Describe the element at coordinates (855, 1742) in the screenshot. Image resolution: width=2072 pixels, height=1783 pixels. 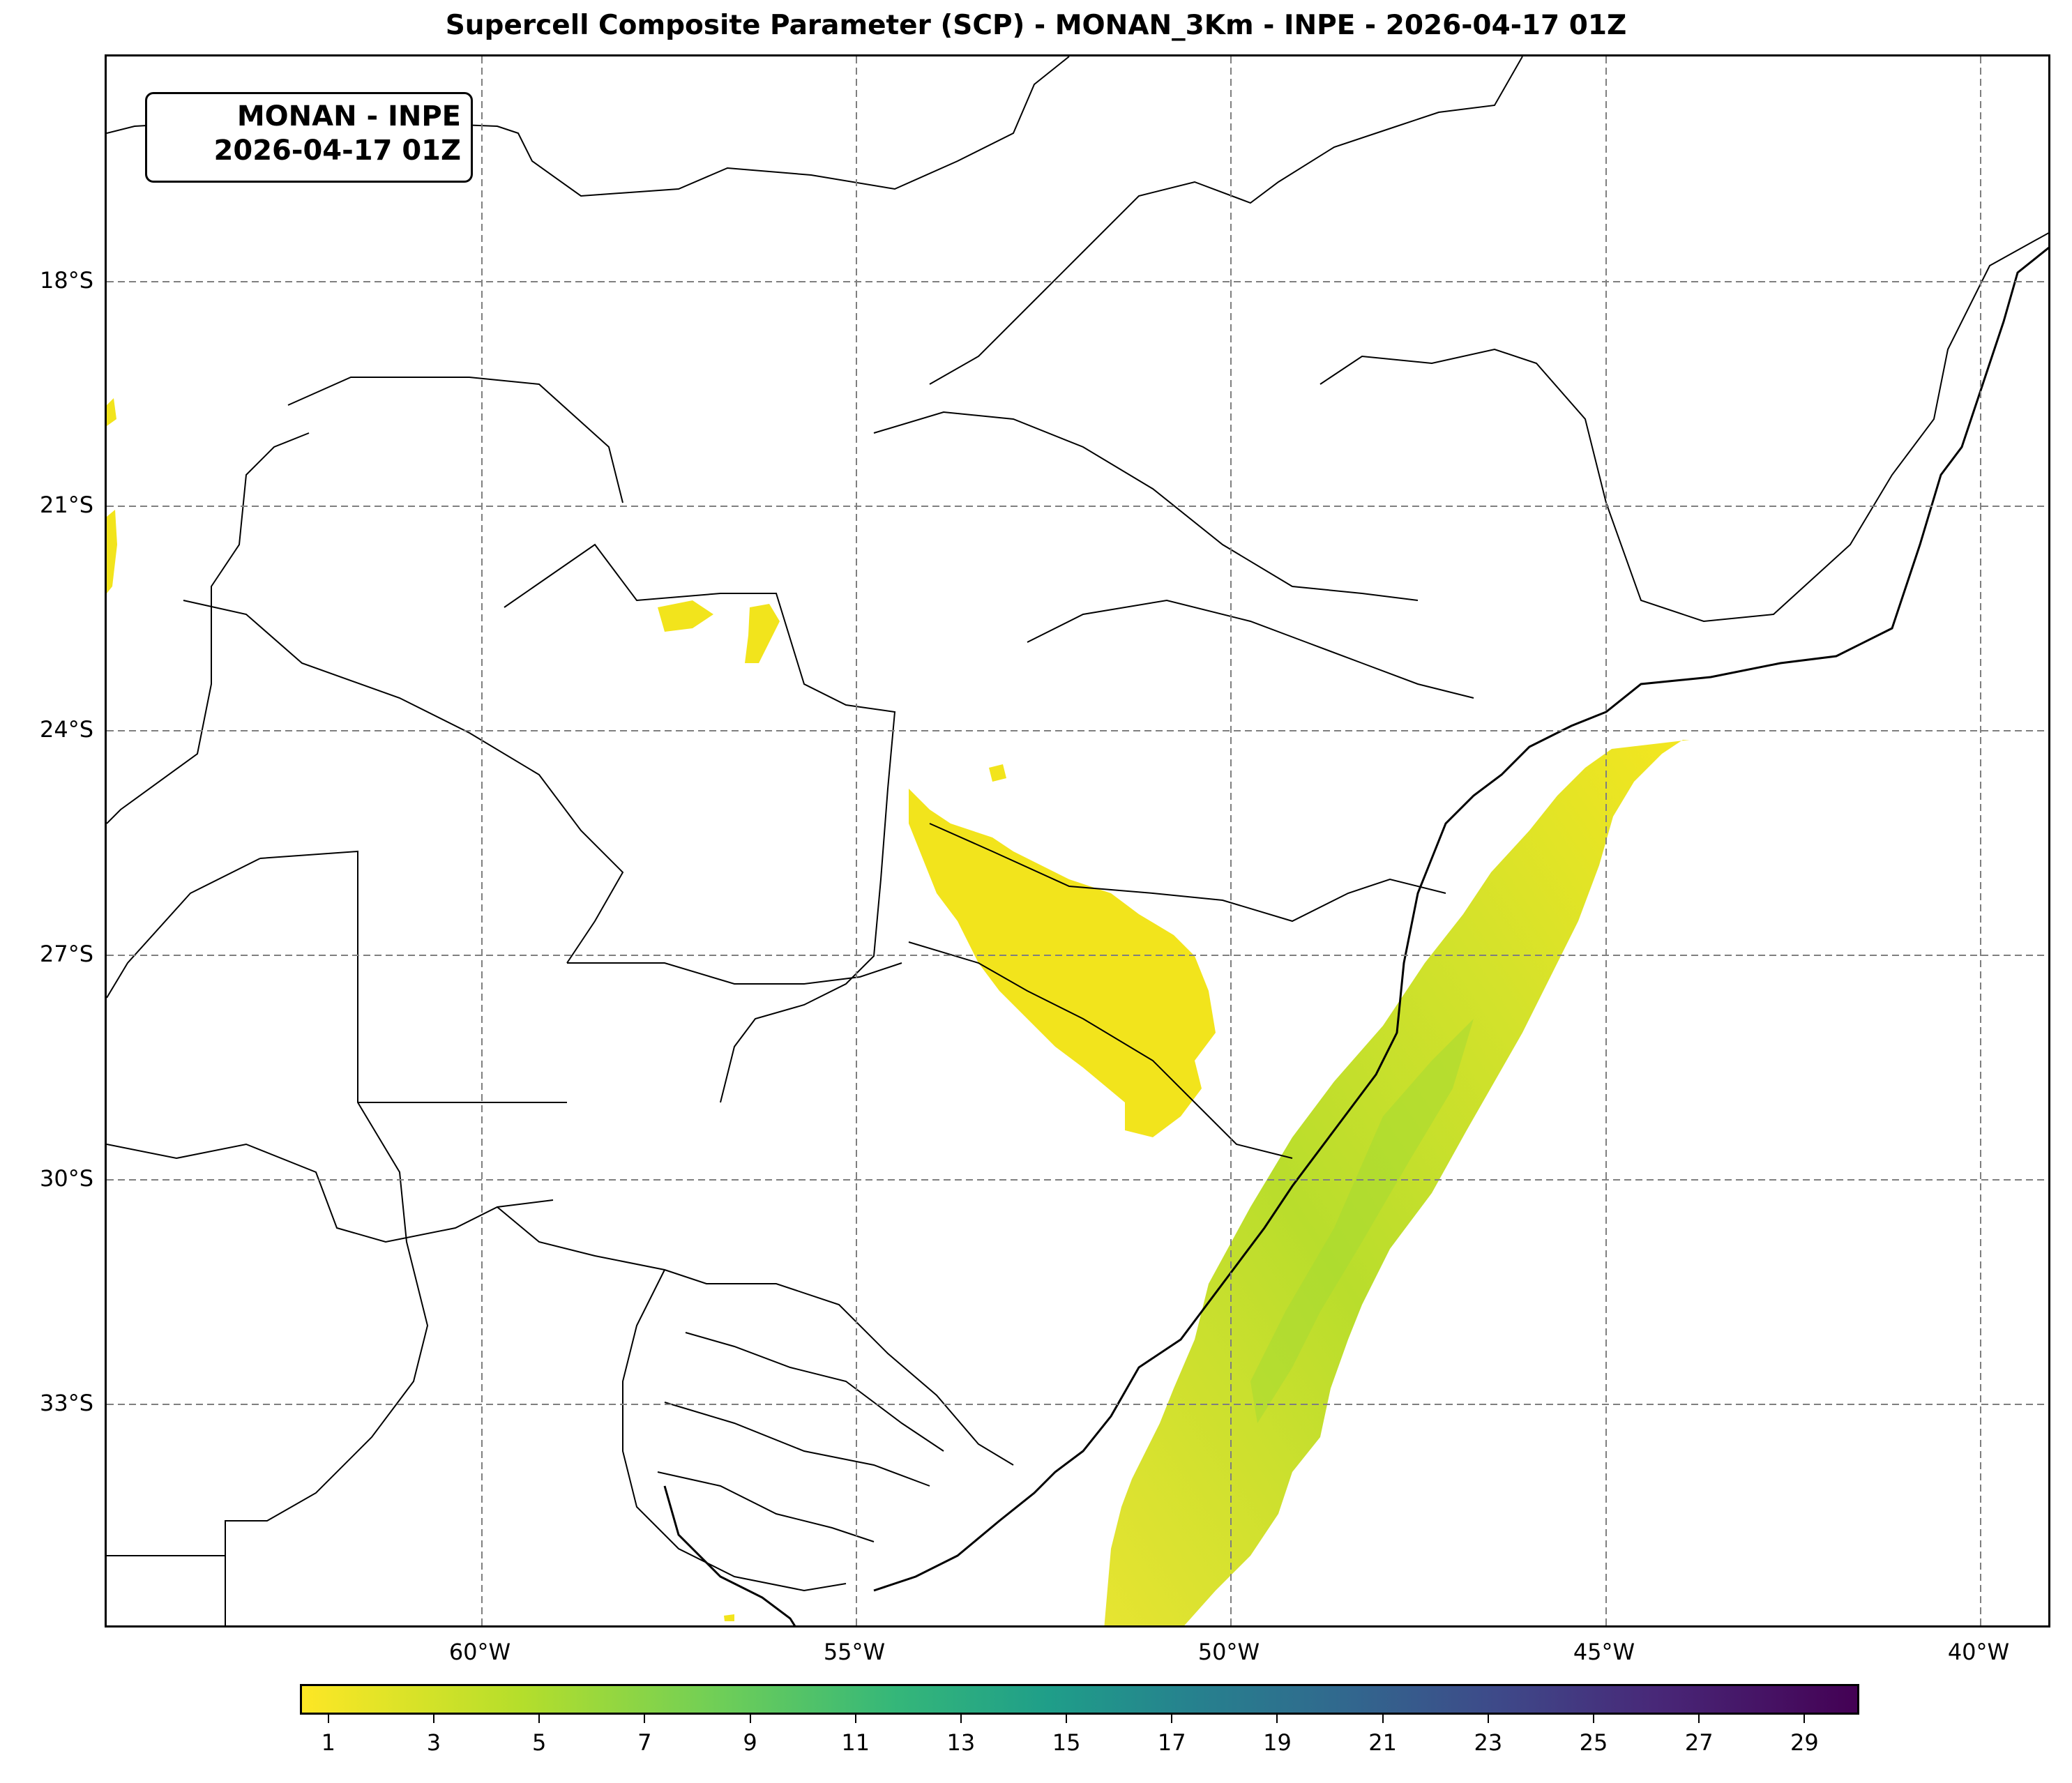
I see `colorbar-tick-label: 11` at that location.